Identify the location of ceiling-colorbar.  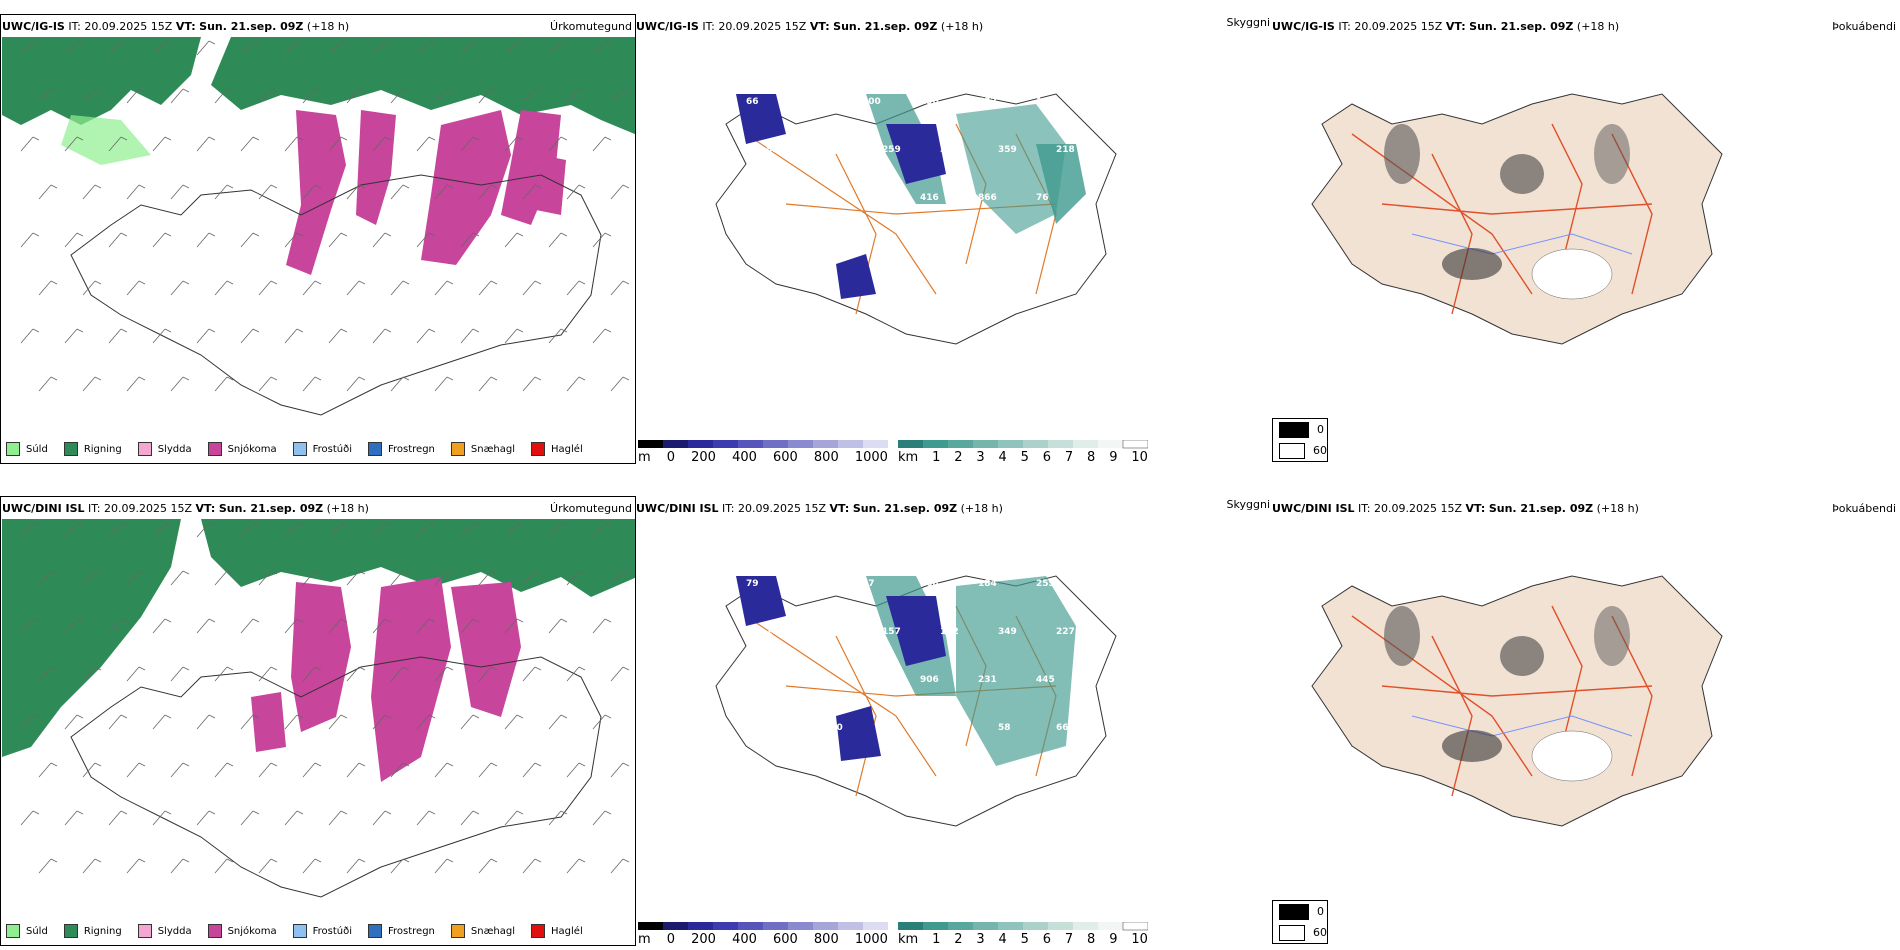
(763, 926).